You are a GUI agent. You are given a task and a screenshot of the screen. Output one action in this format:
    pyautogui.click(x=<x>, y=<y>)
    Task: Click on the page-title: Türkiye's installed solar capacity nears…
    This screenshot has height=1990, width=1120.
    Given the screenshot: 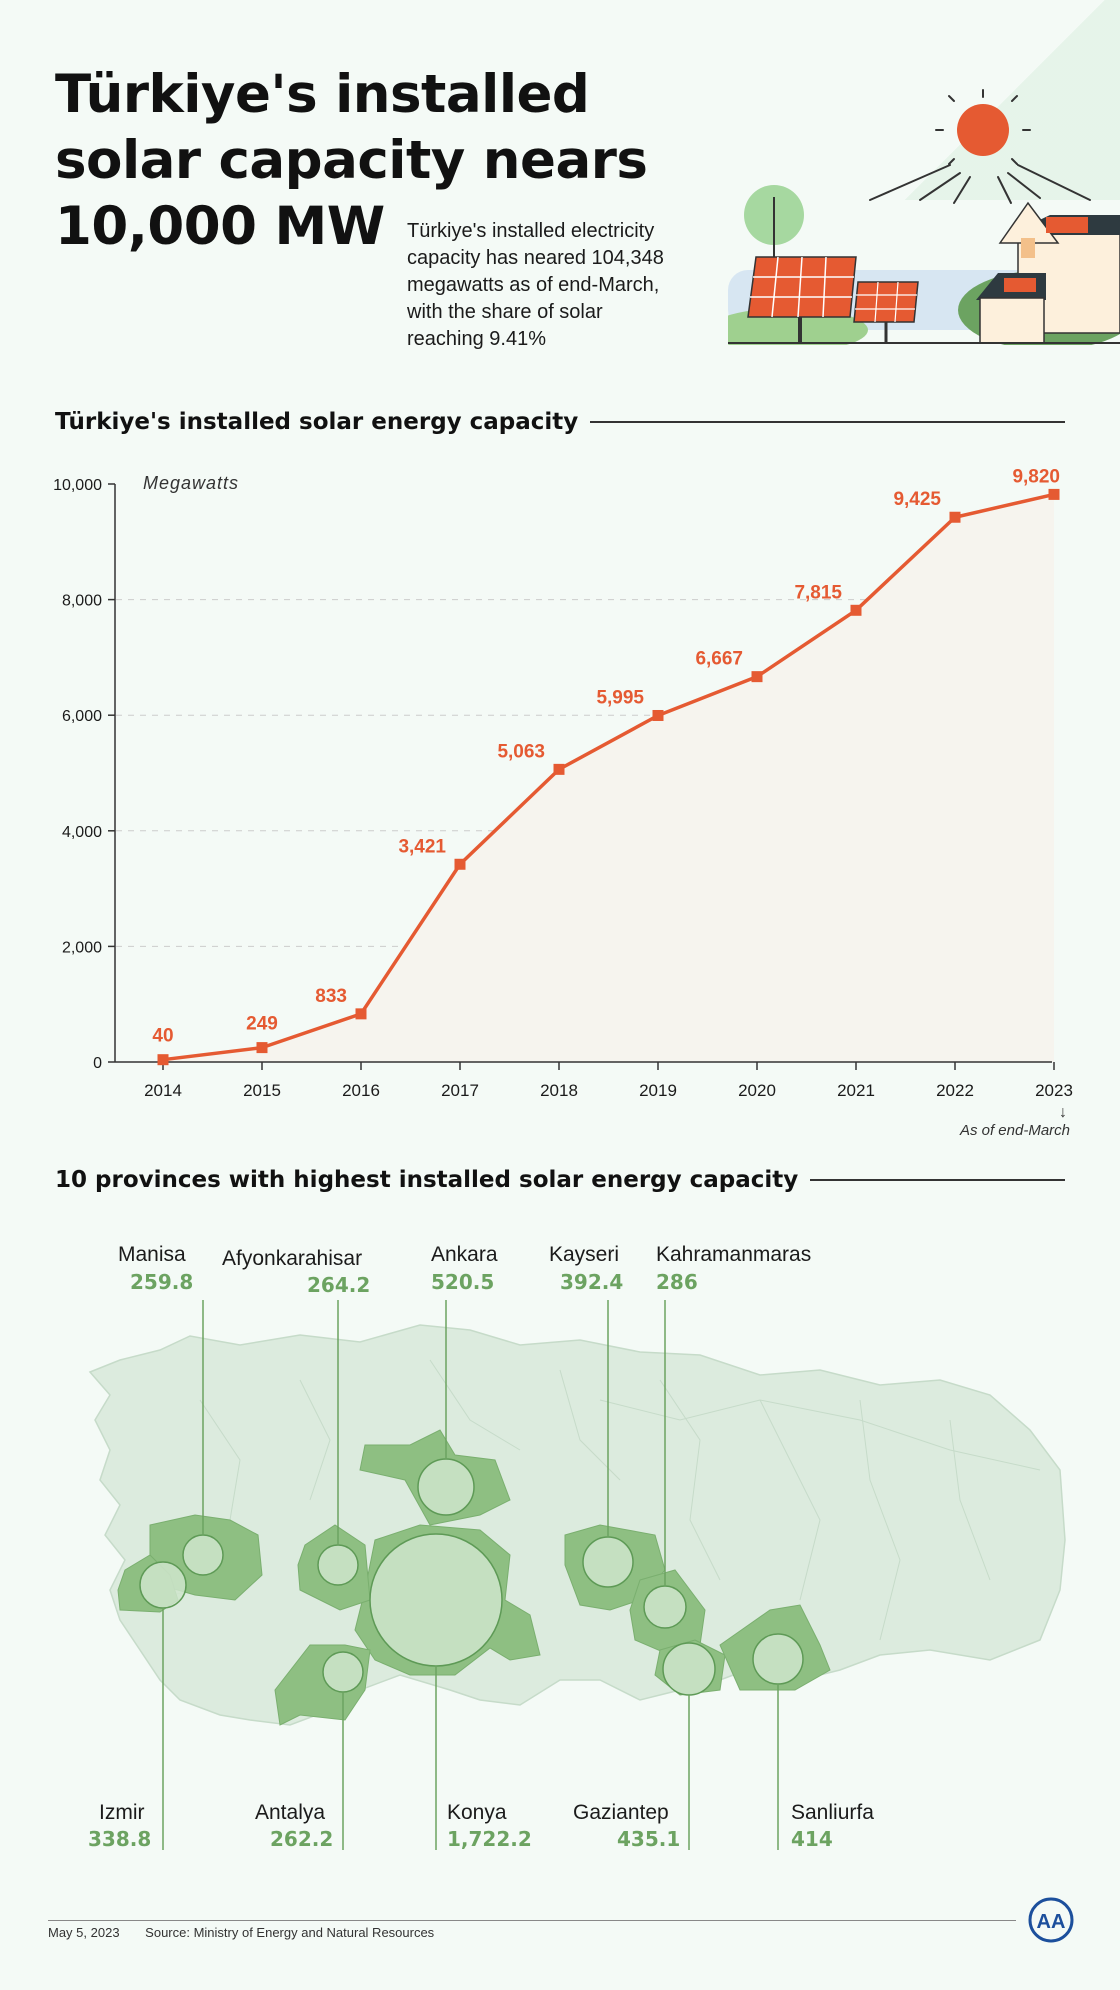 What is the action you would take?
    pyautogui.click(x=365, y=161)
    